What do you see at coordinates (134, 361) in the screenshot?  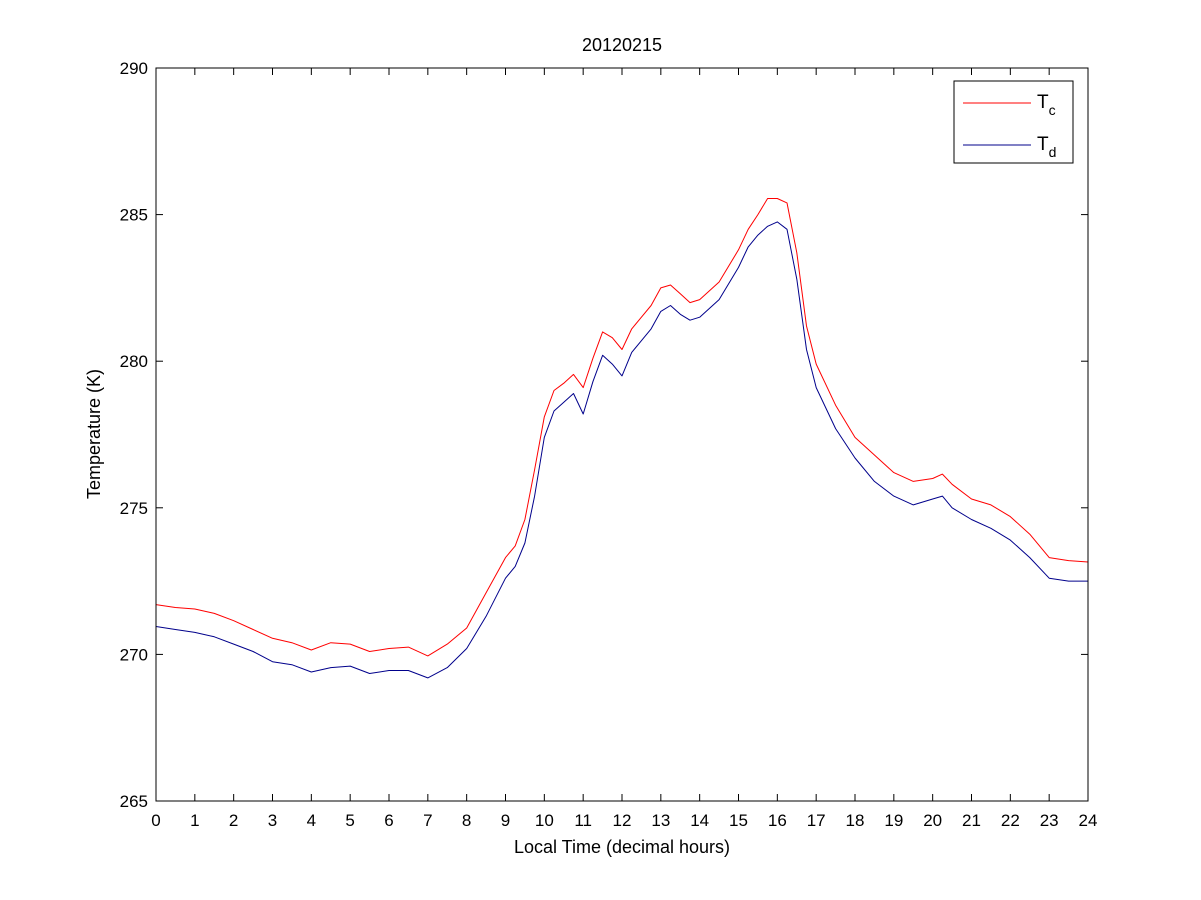 I see `y-tick-label: 280` at bounding box center [134, 361].